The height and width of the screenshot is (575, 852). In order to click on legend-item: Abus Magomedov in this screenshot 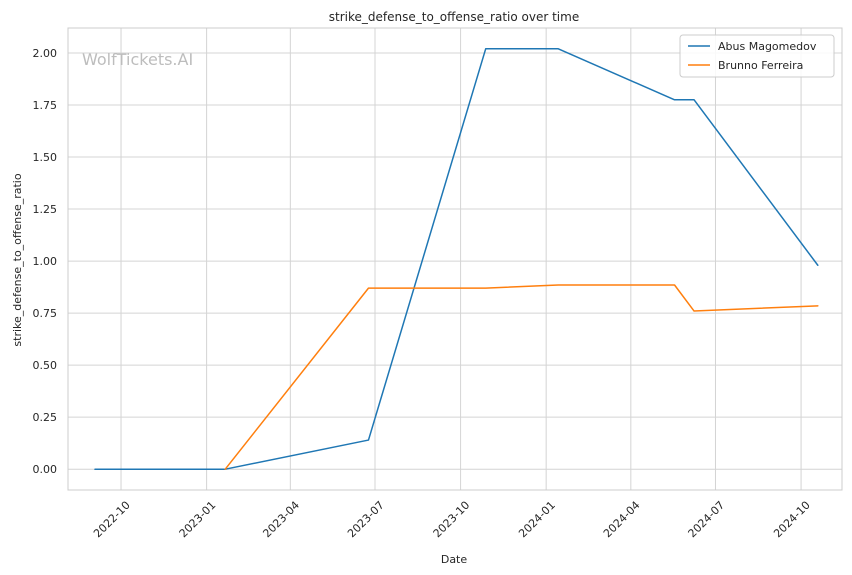, I will do `click(752, 46)`.